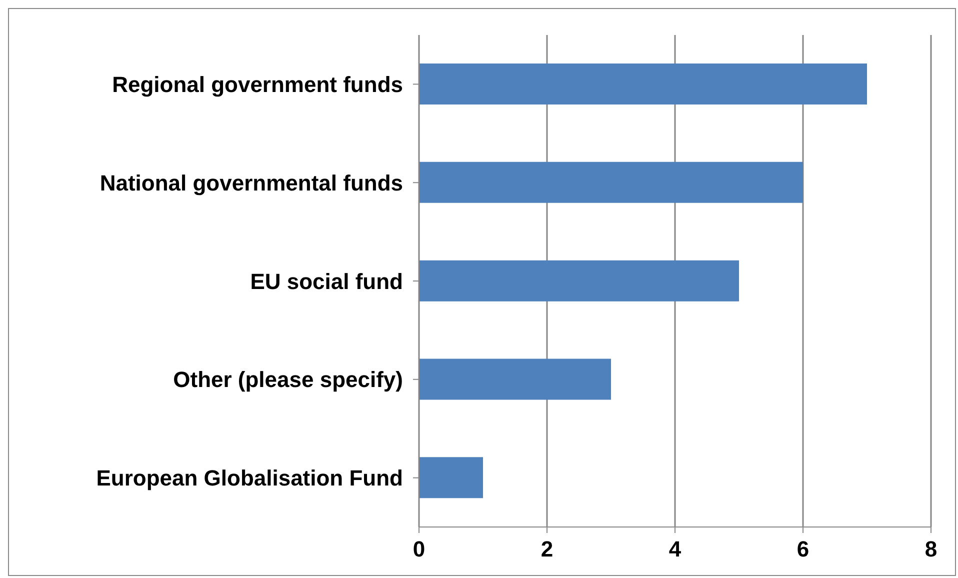 This screenshot has width=958, height=578. I want to click on x-tick-label: 0, so click(419, 549).